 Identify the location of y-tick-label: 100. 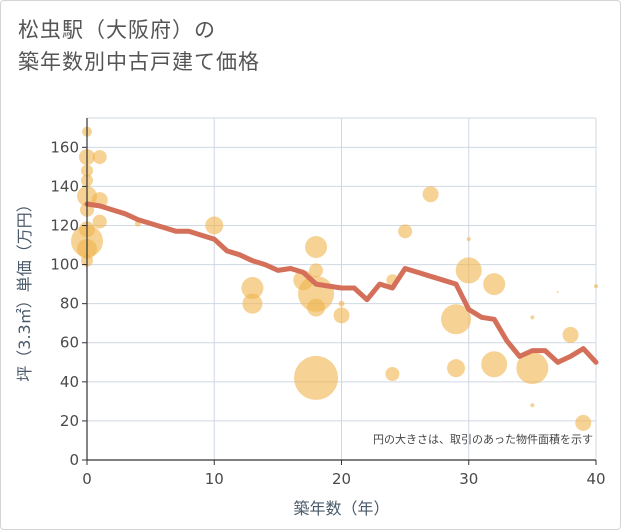
(64, 265).